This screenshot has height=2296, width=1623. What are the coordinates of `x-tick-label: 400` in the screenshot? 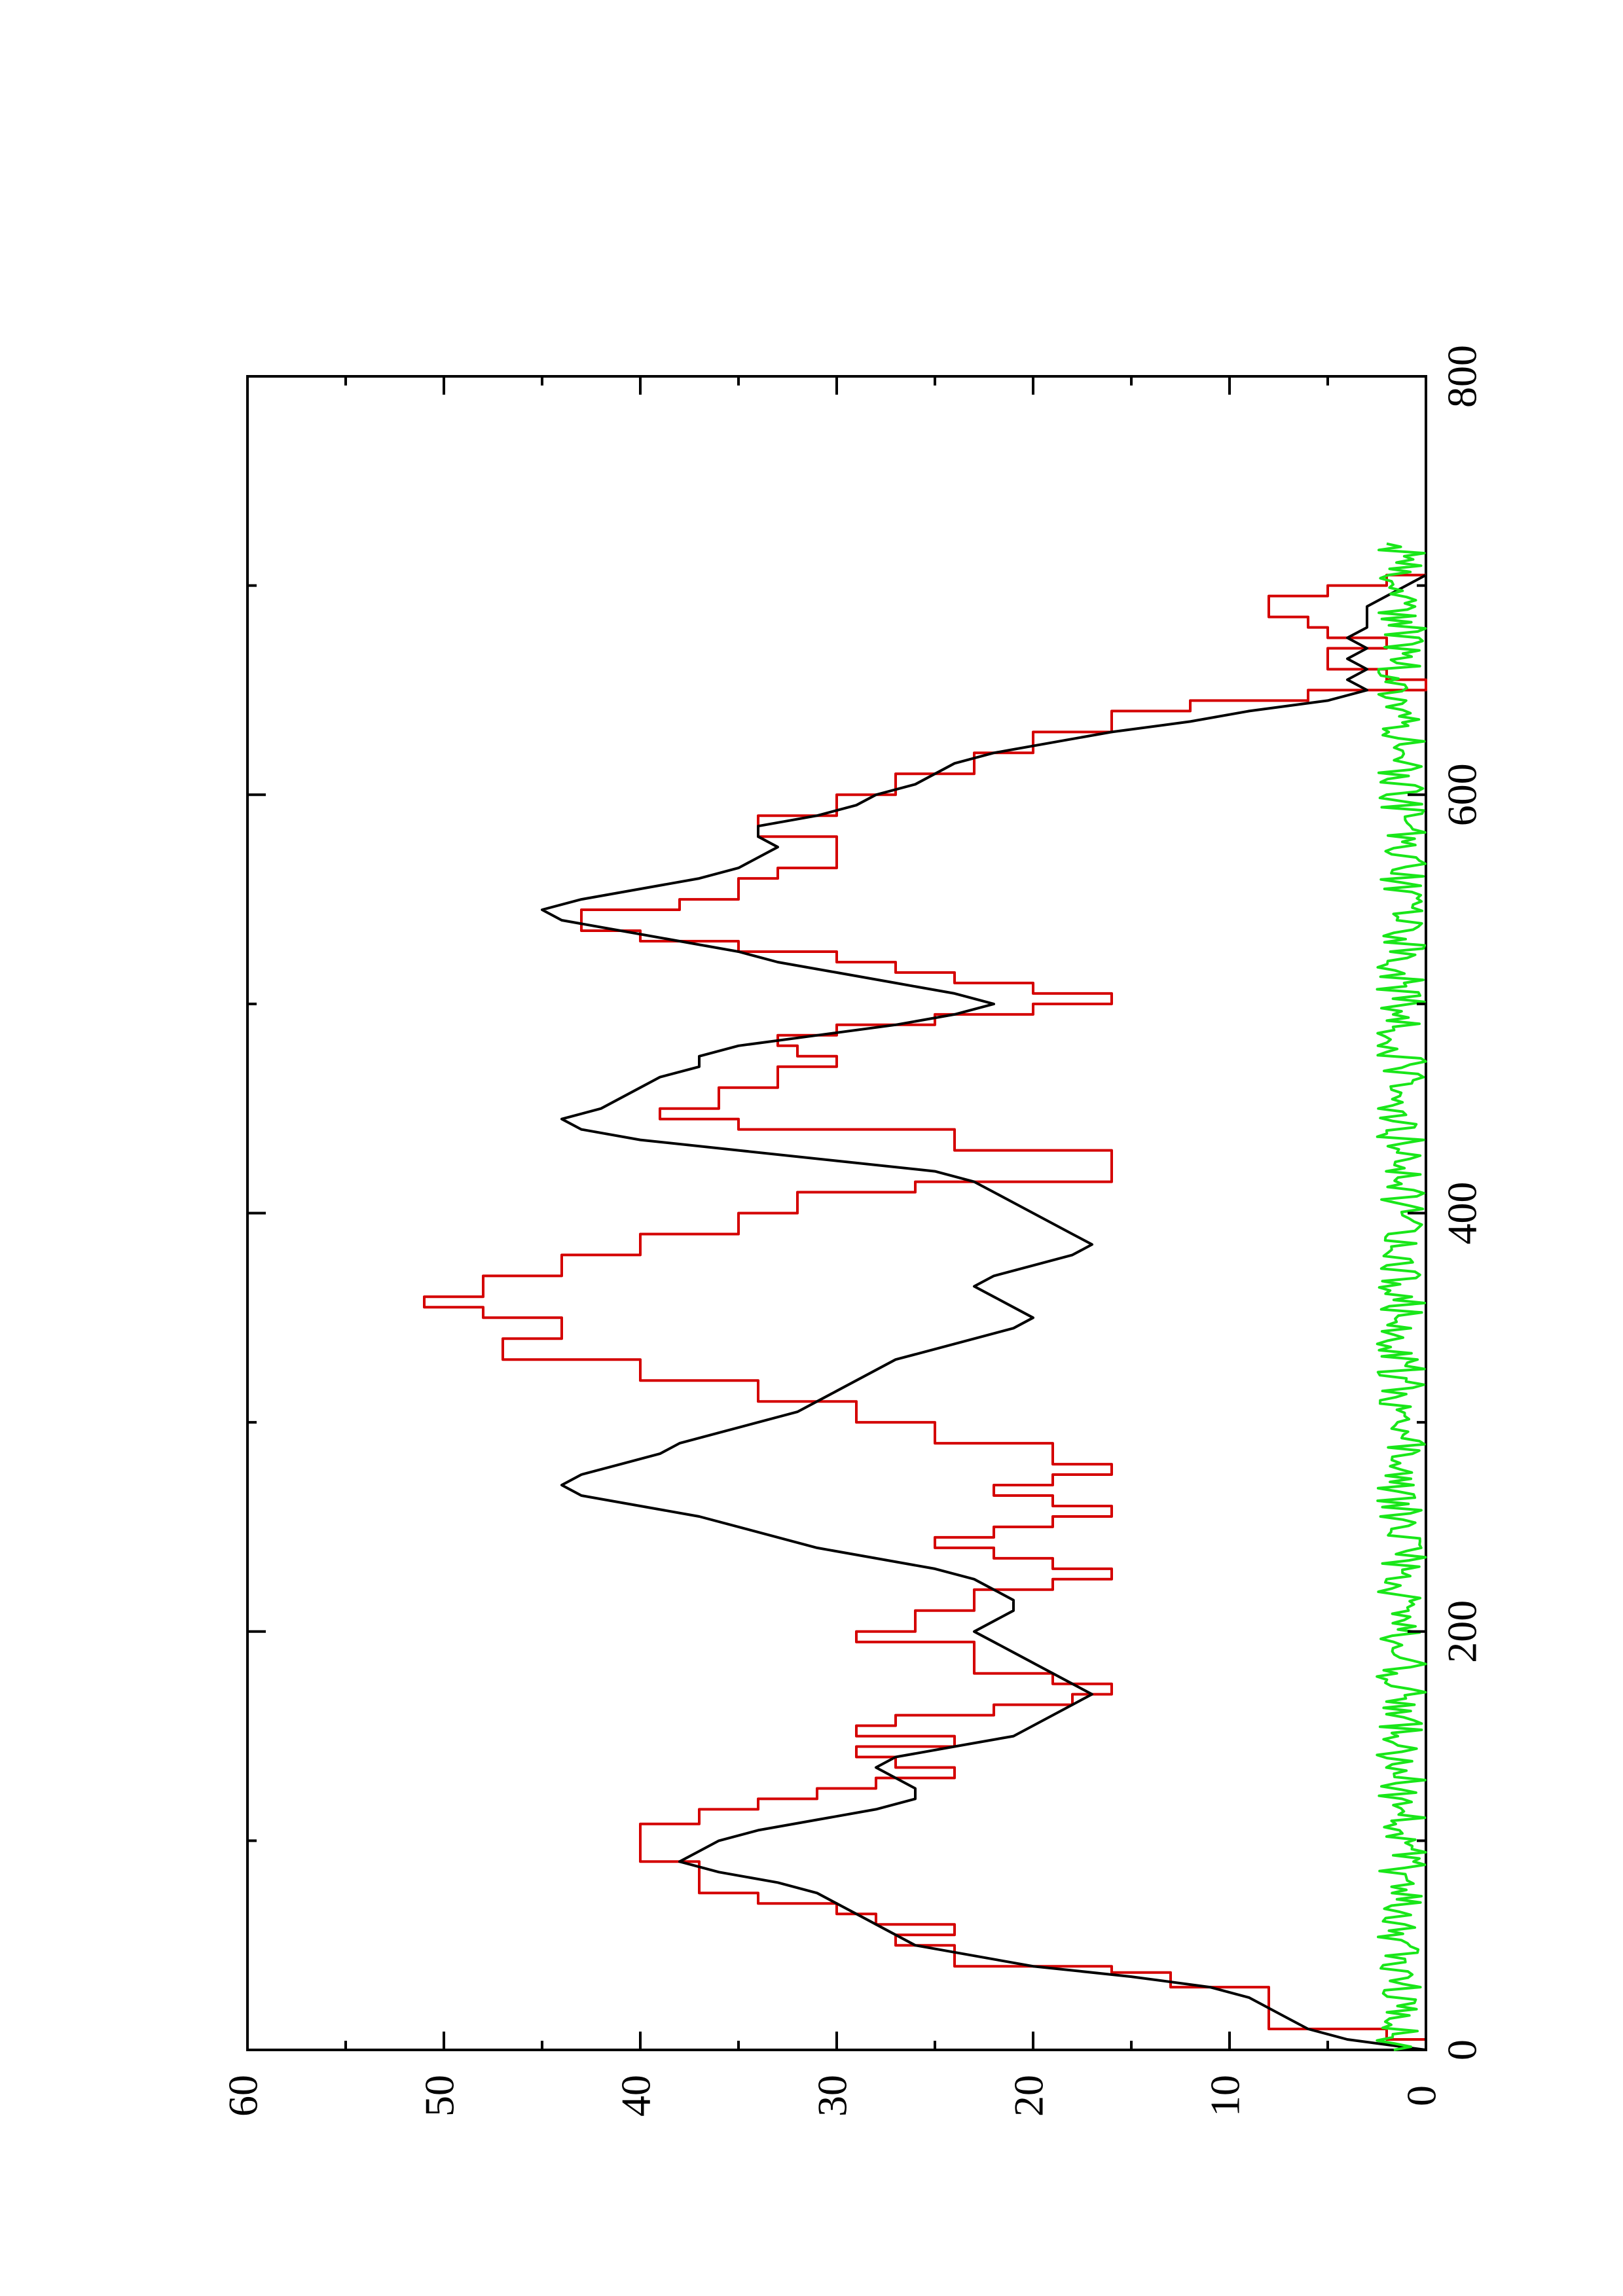 It's located at (1462, 1213).